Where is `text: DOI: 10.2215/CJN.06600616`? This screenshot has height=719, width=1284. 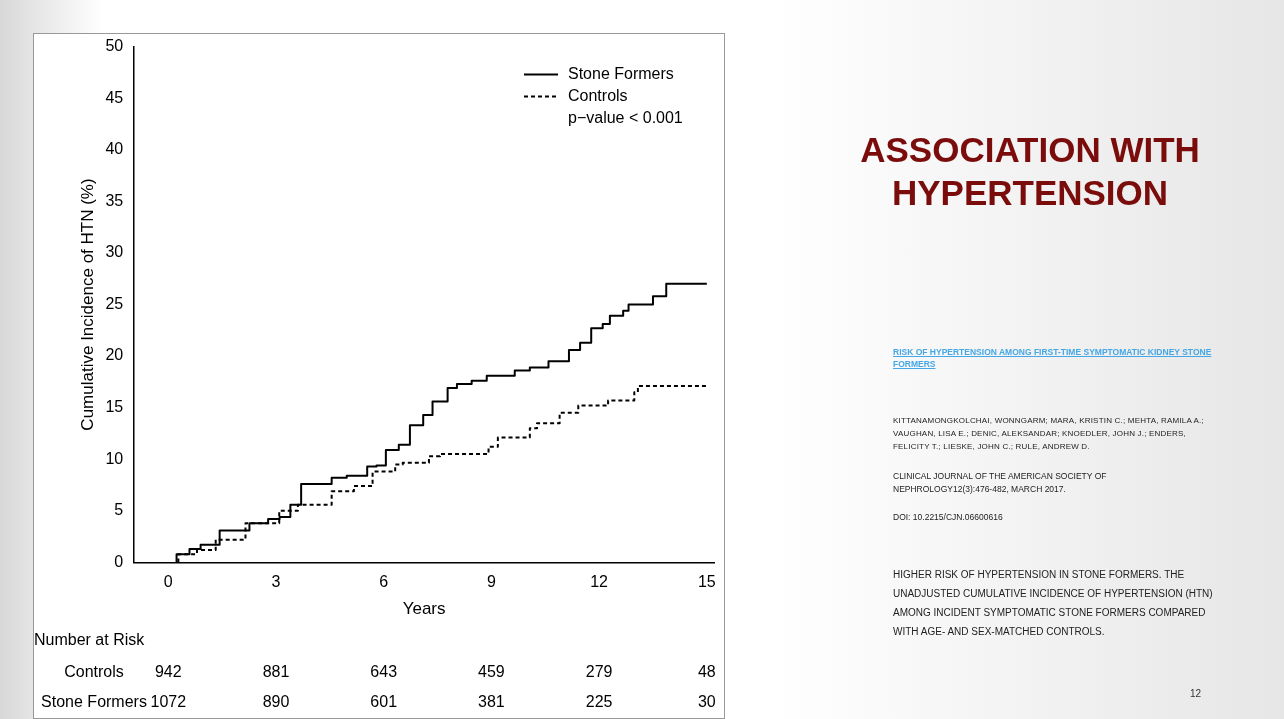
text: DOI: 10.2215/CJN.06600616 is located at coordinates (948, 517).